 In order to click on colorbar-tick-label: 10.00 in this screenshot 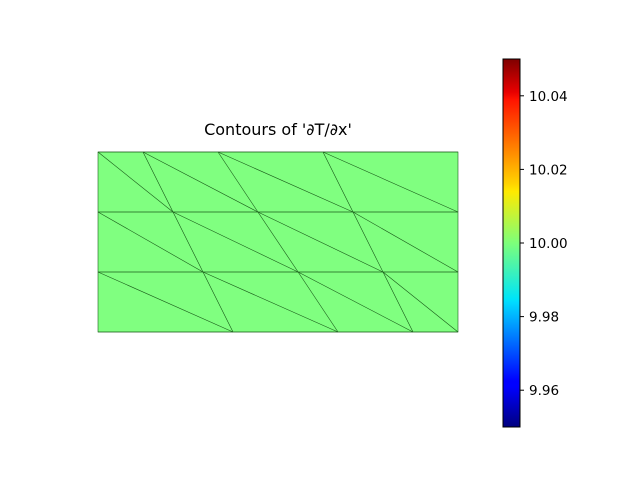, I will do `click(548, 244)`.